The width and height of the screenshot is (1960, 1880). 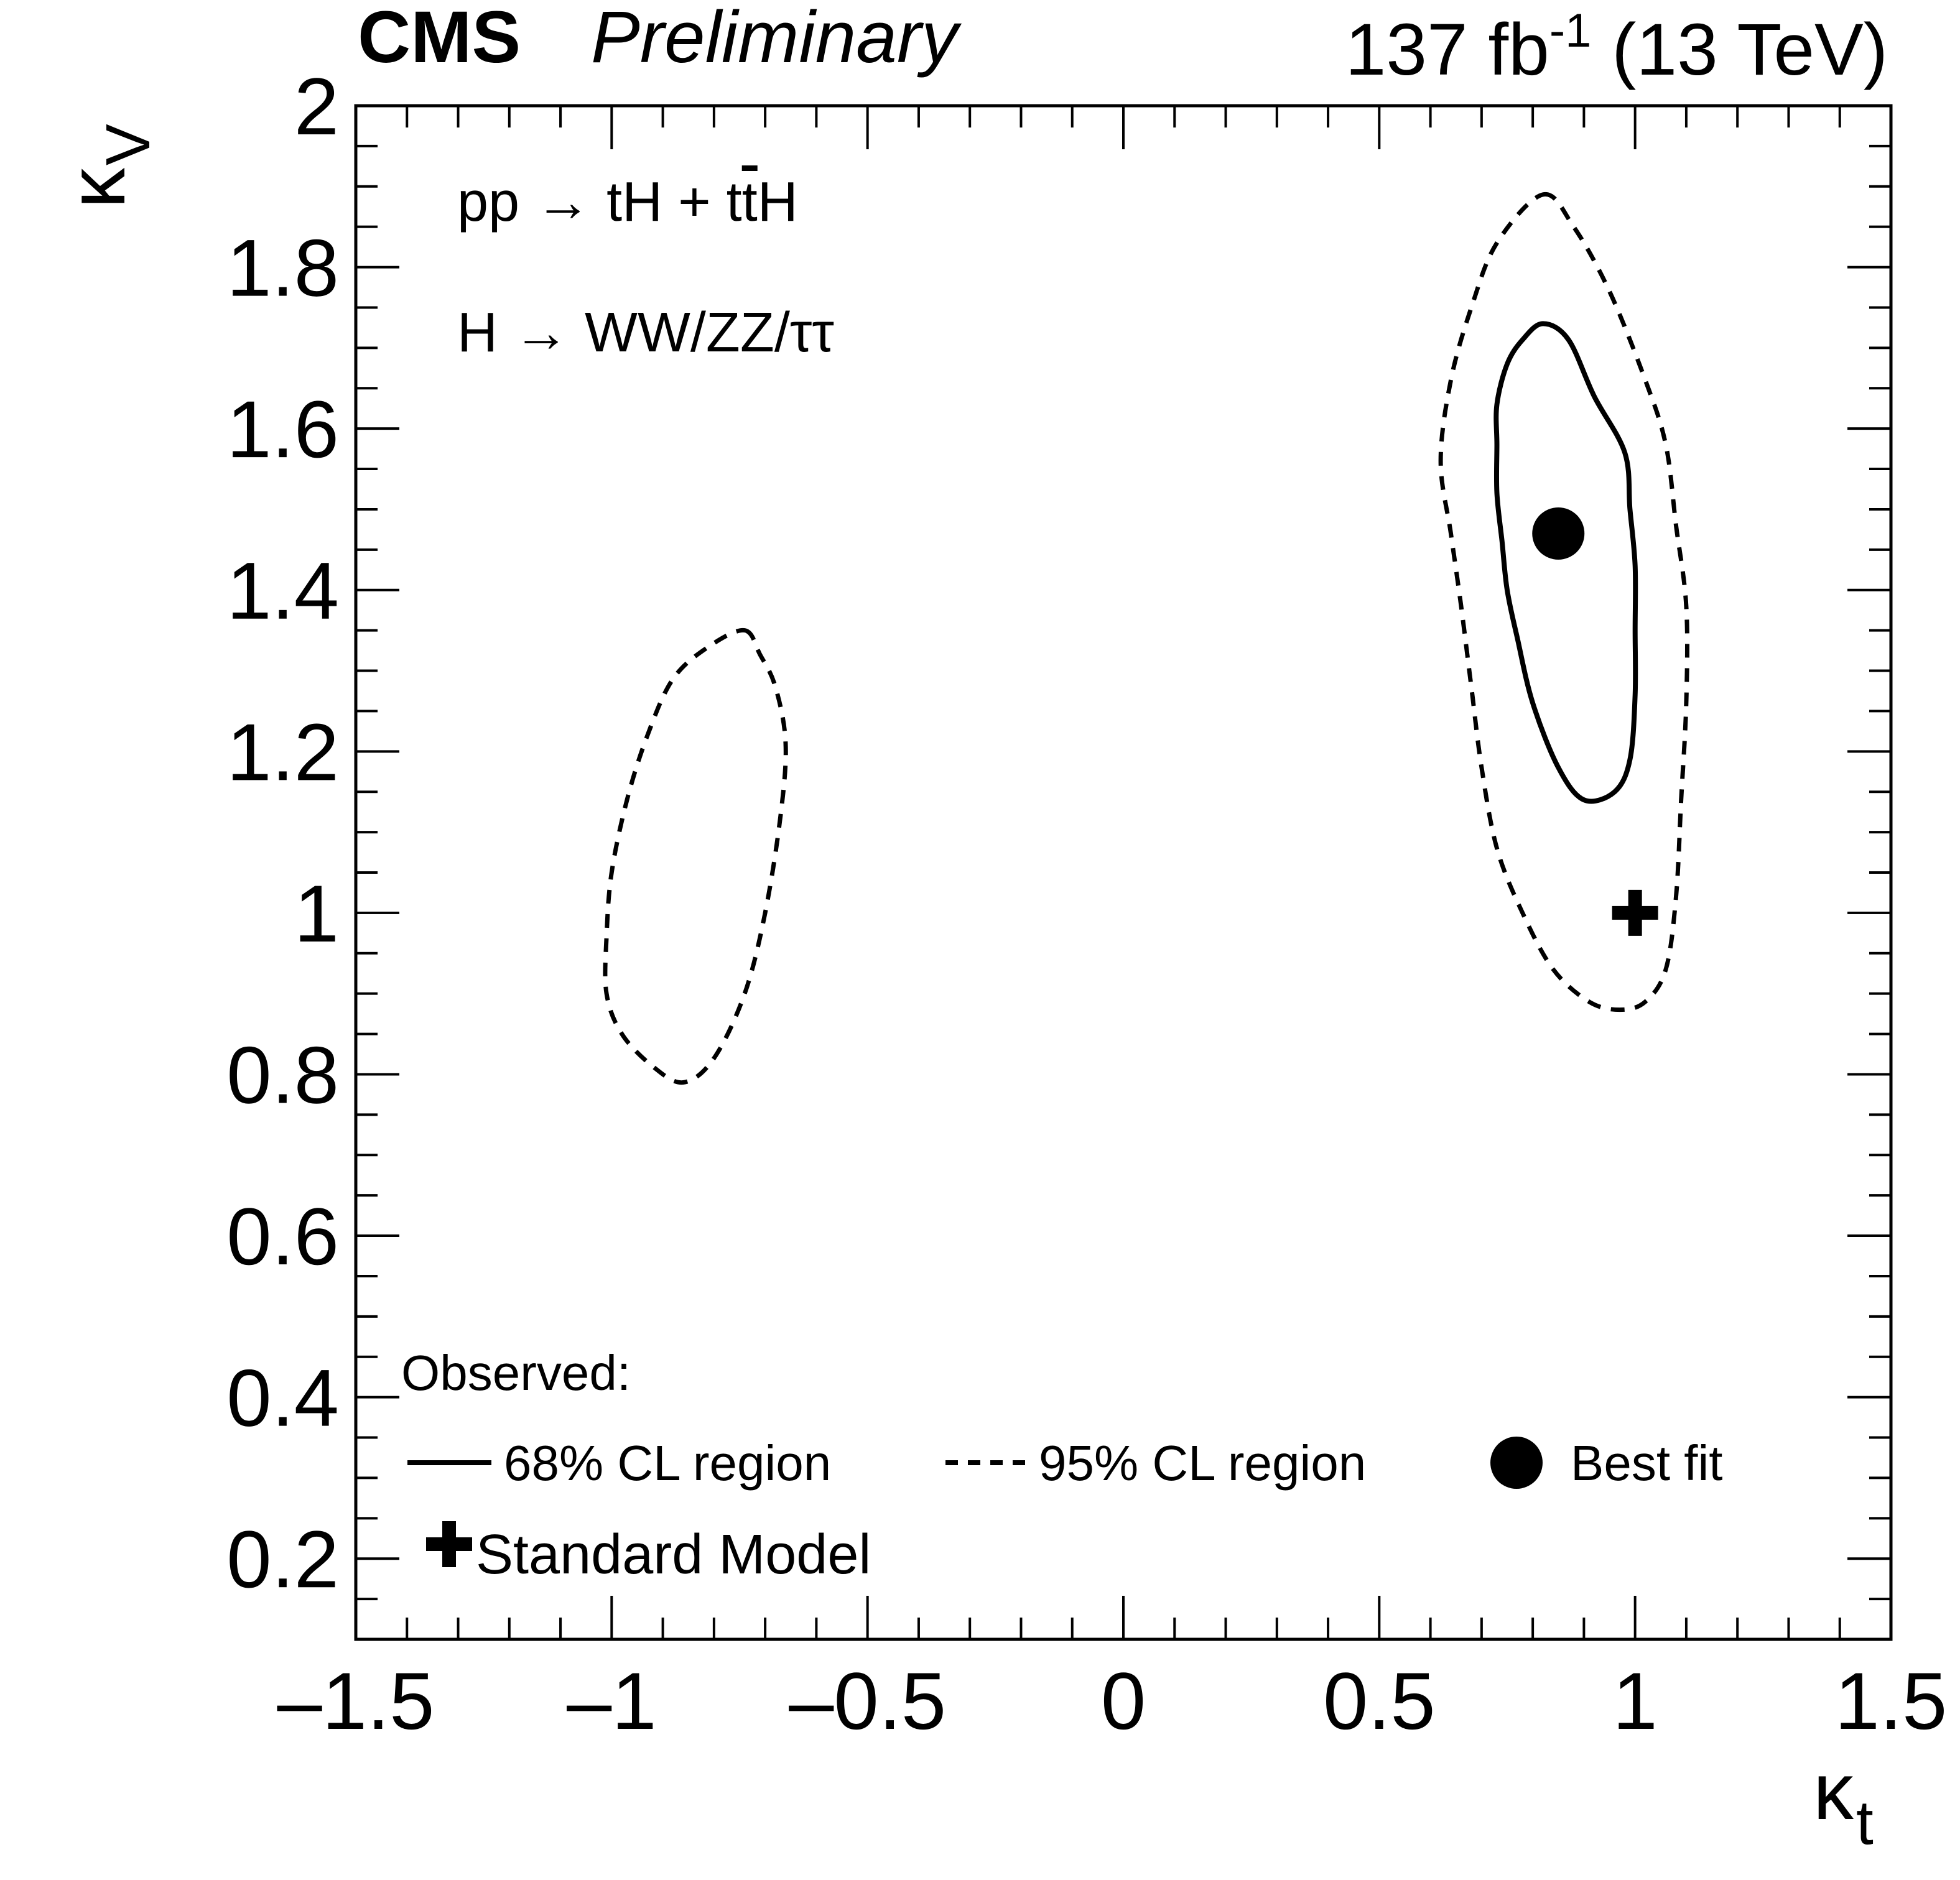 What do you see at coordinates (282, 429) in the screenshot?
I see `y-tick-label: 1.6` at bounding box center [282, 429].